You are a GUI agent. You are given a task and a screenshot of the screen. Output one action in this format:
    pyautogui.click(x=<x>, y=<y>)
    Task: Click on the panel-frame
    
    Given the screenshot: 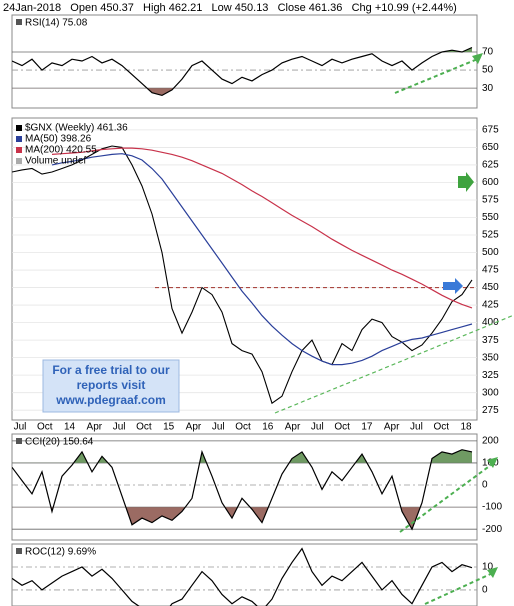 What is the action you would take?
    pyautogui.click(x=244, y=574)
    